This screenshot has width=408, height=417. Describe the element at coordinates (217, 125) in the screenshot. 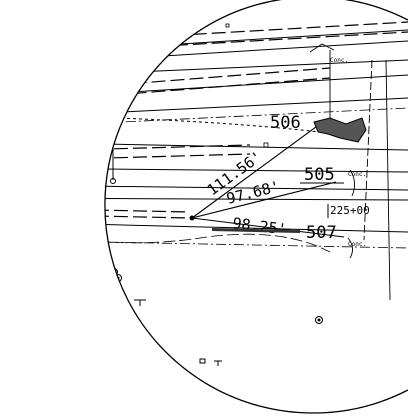

I see `alignment-curve` at that location.